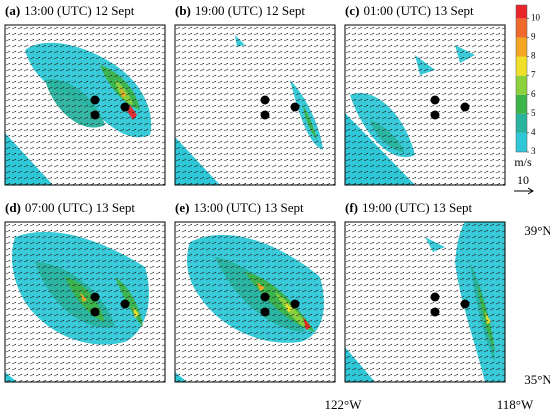 This screenshot has height=418, width=550. I want to click on colorbar-frame, so click(521, 78).